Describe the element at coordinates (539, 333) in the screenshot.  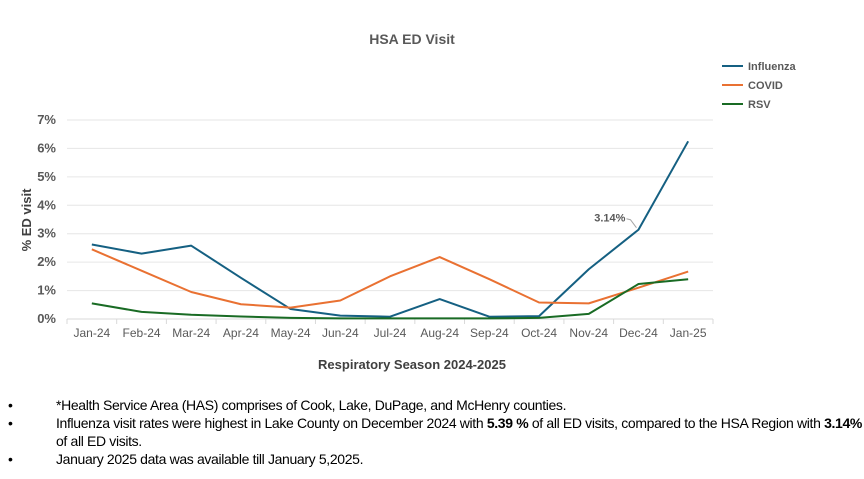
I see `x-tick-label: Oct-24` at that location.